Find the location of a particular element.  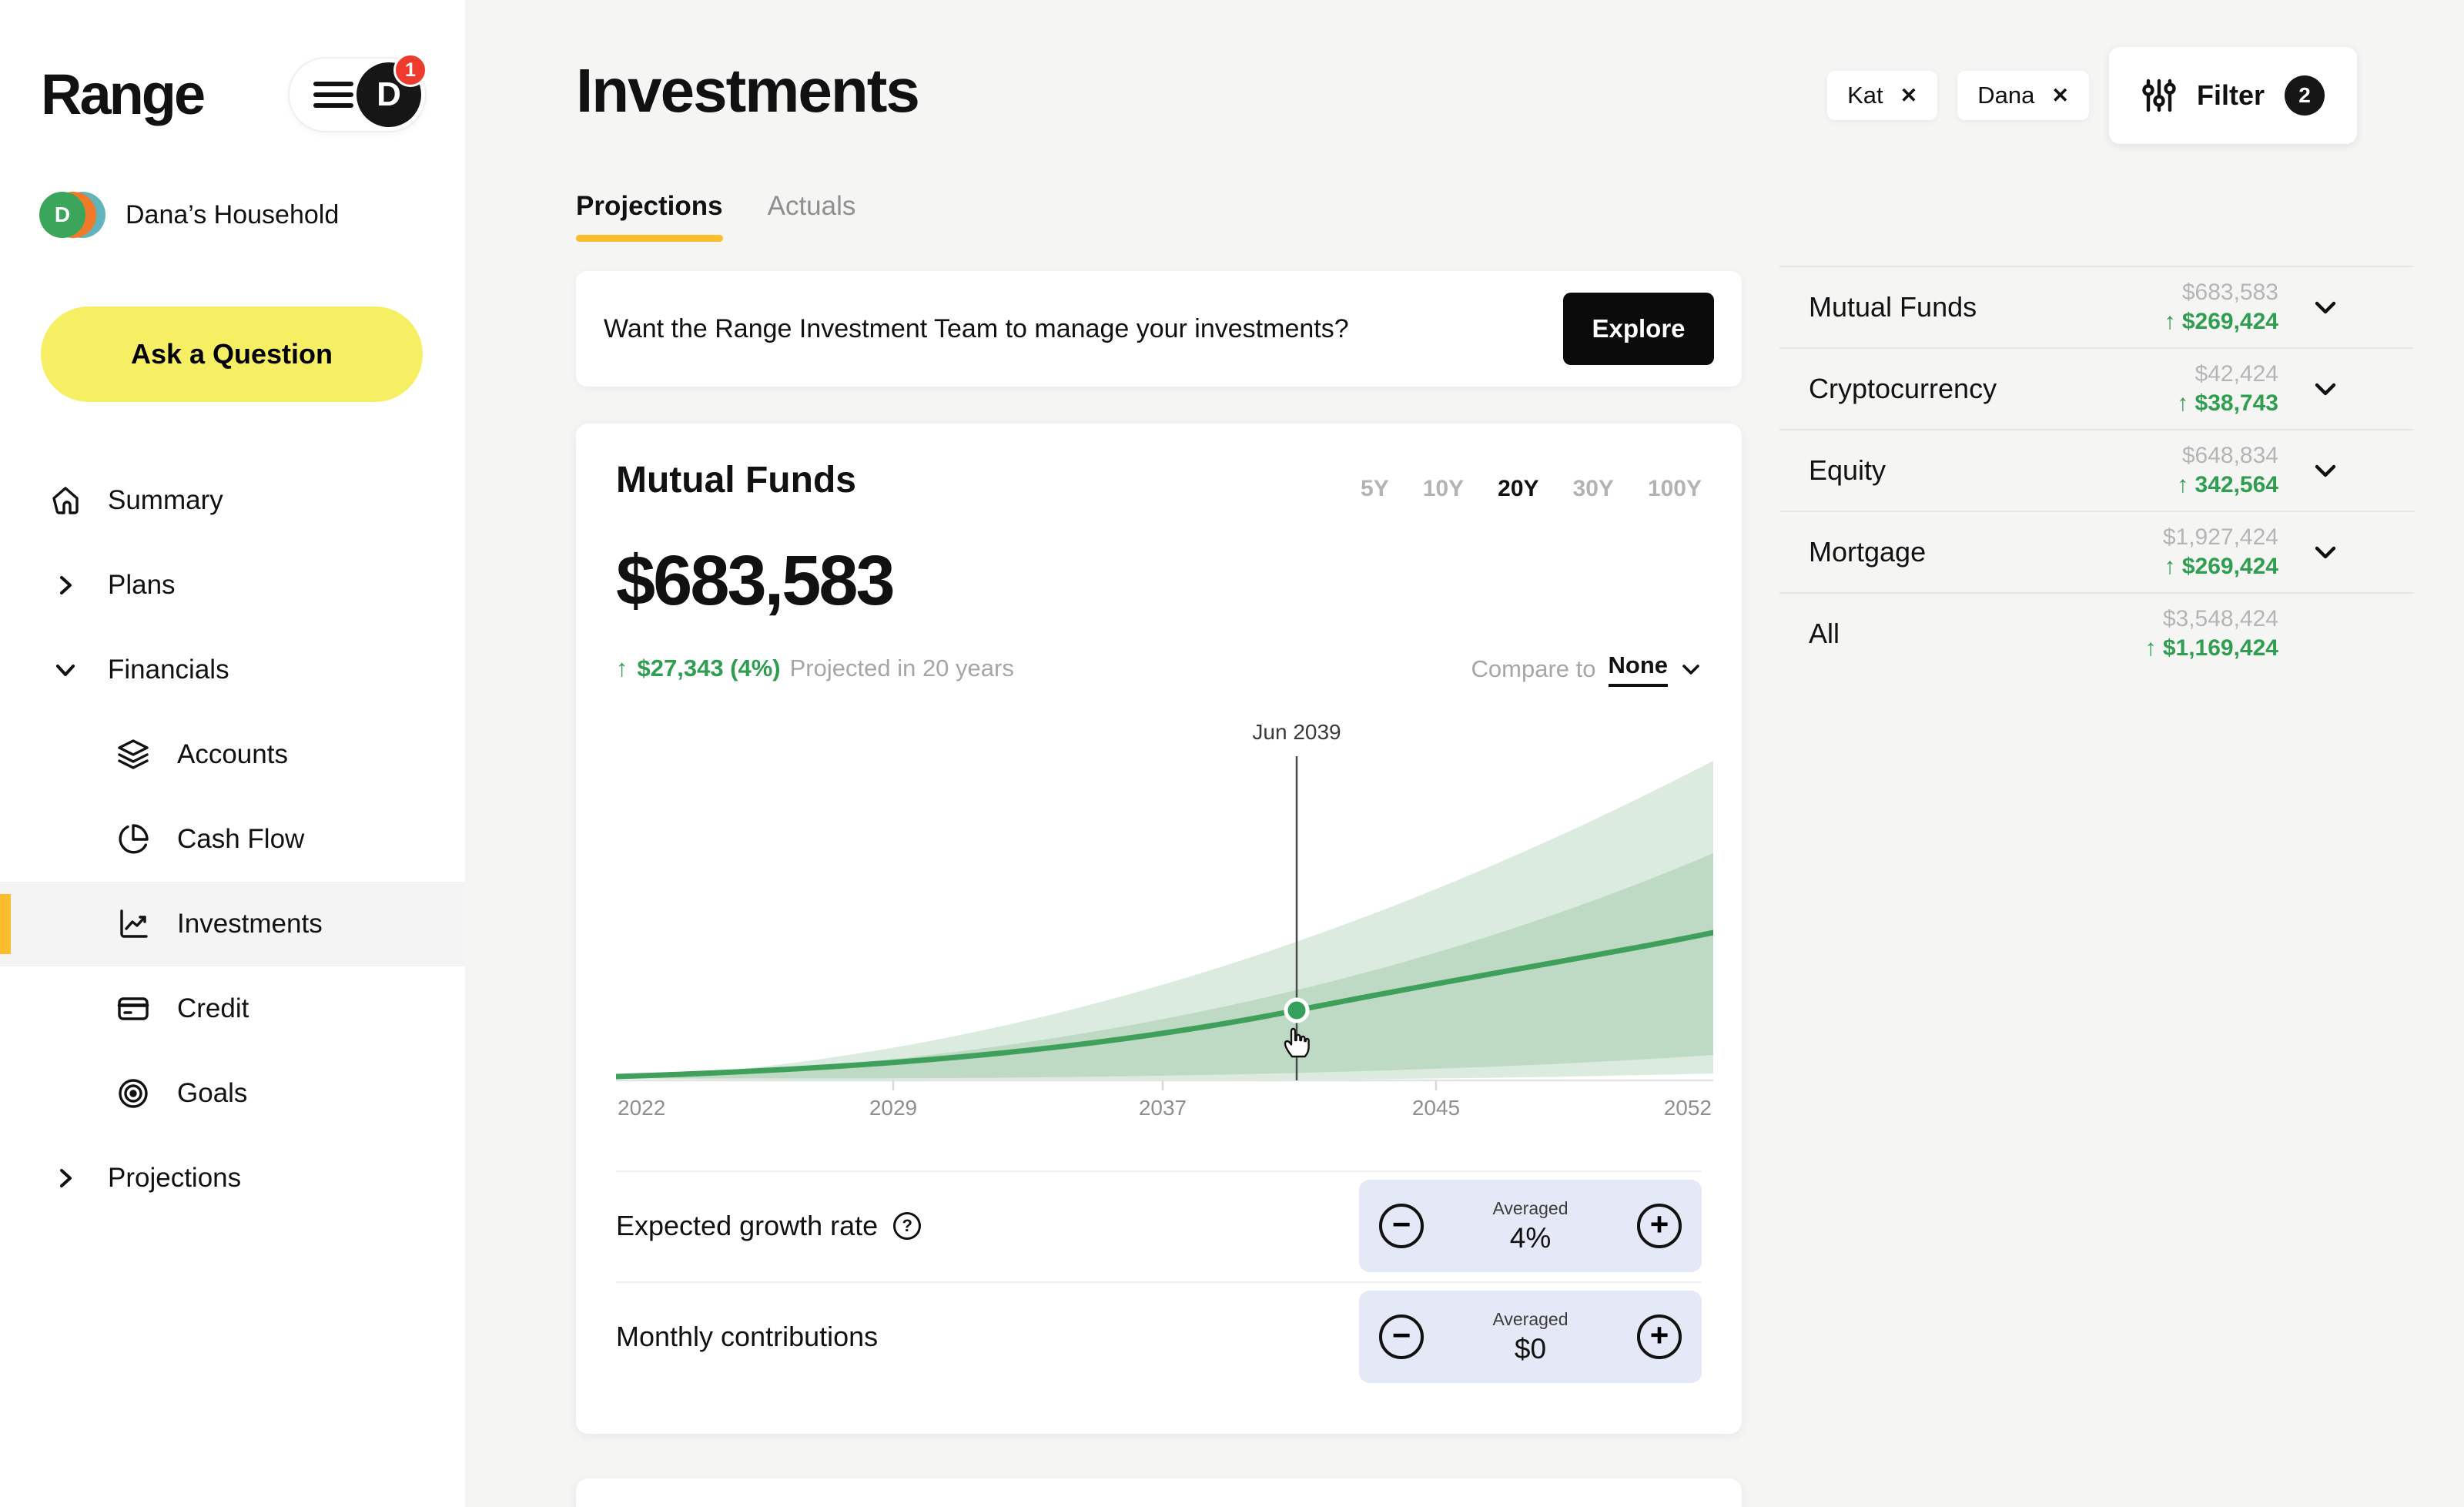

filter-chip-dana: Dana ✕ is located at coordinates (2023, 95).